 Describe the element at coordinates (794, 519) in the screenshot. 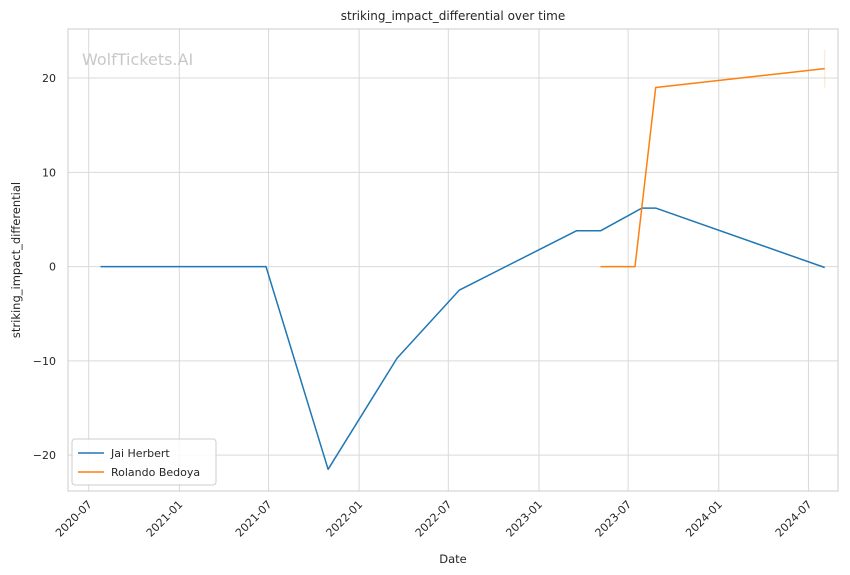

I see `x-tick-label: 2024-07` at that location.